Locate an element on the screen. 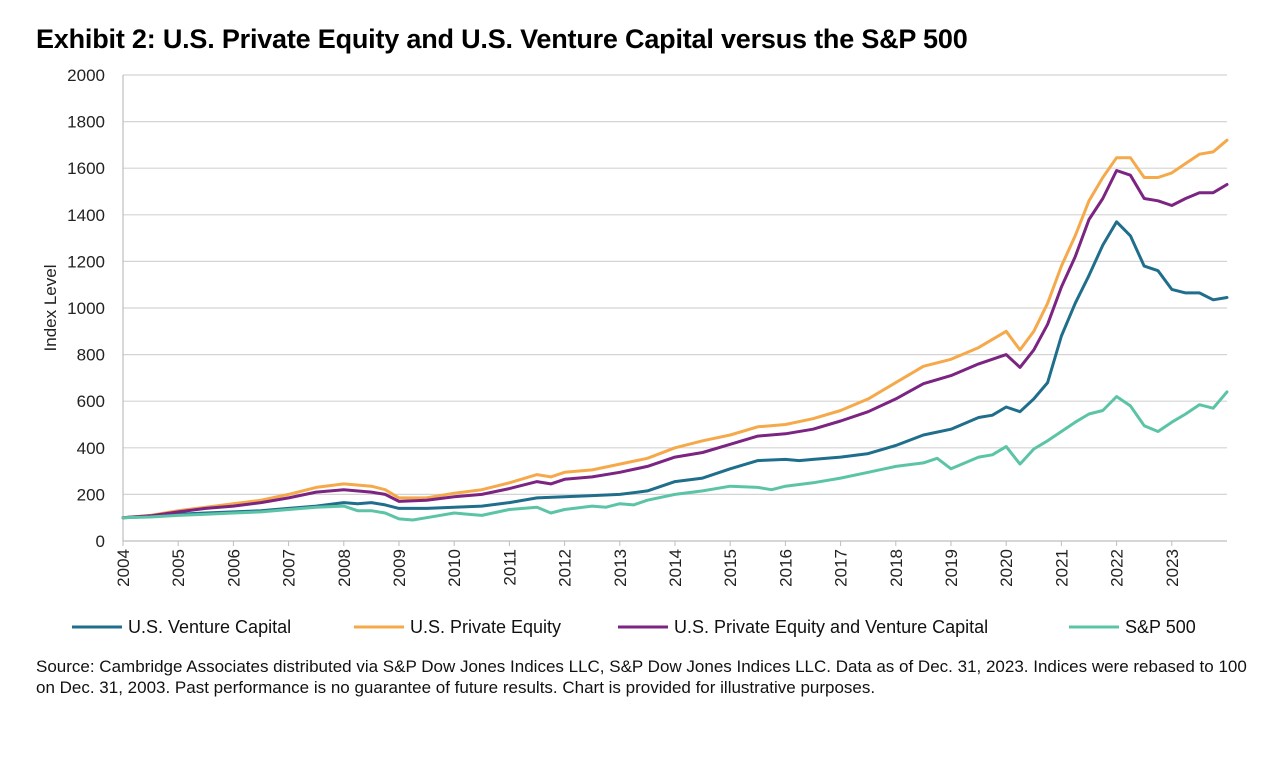 This screenshot has width=1280, height=770. legend-label: U.S. Private Equity and Venture Capital is located at coordinates (831, 627).